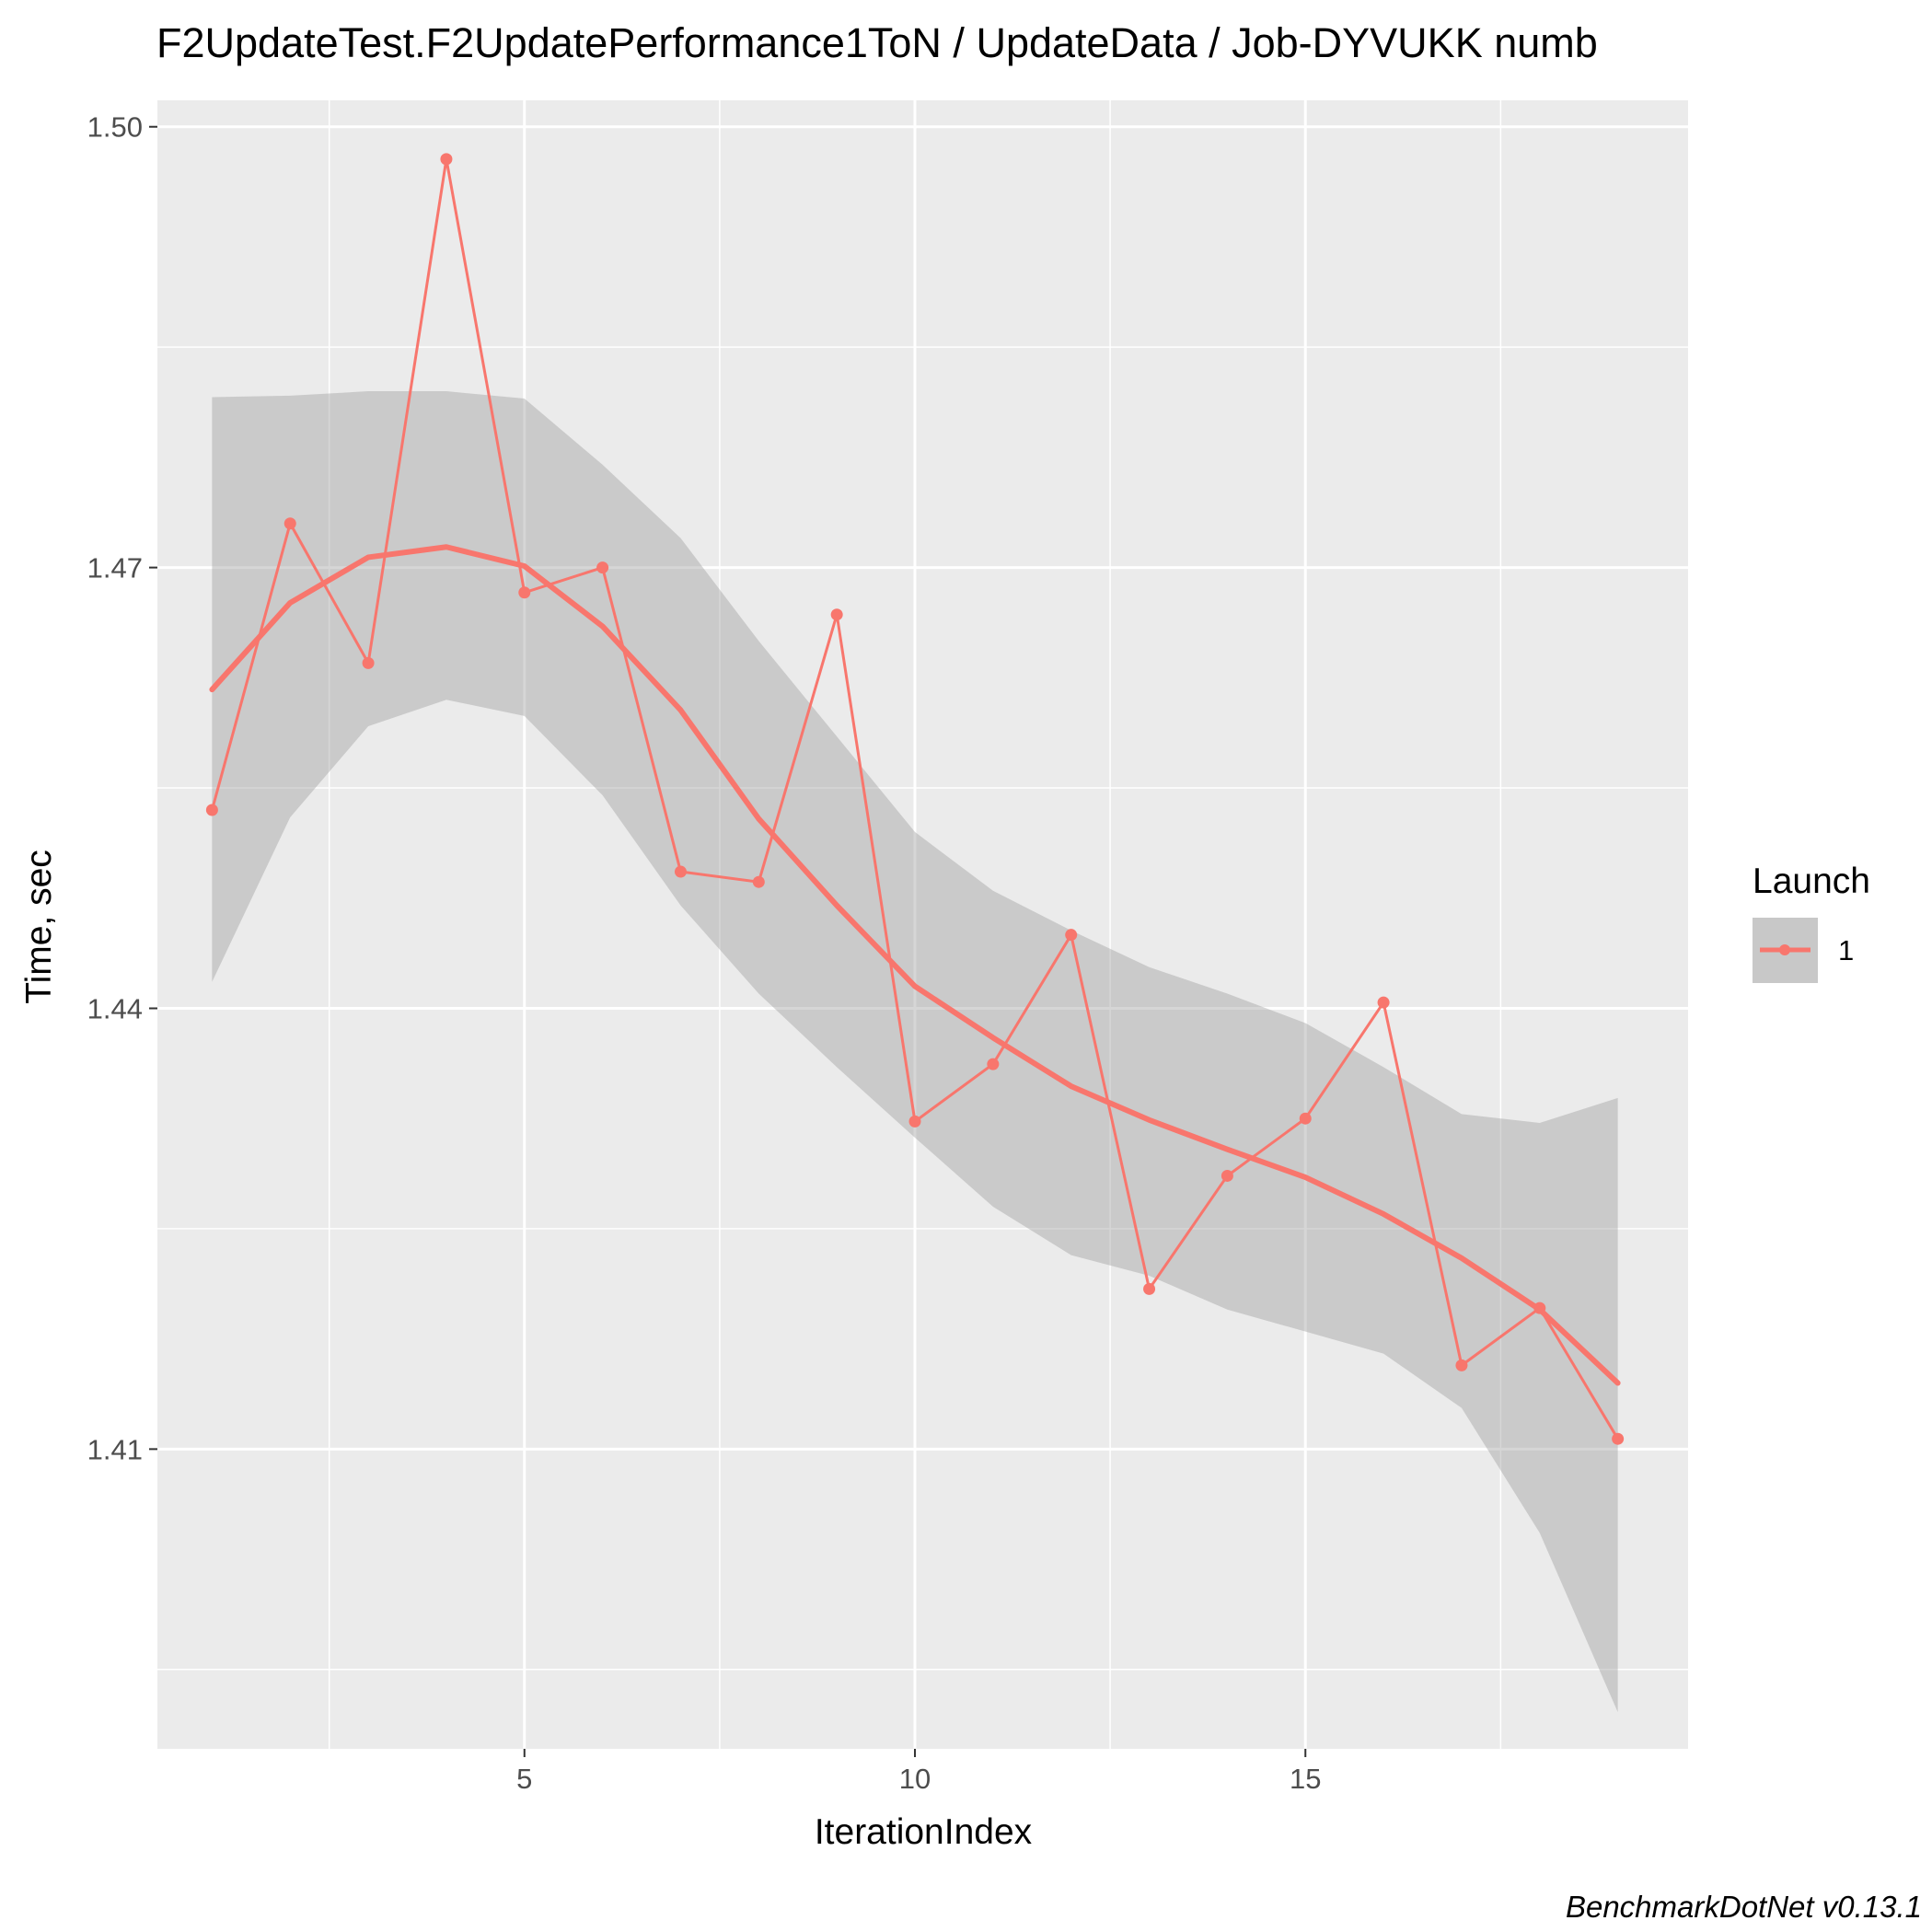 The image size is (1932, 1932). What do you see at coordinates (115, 127) in the screenshot?
I see `y-tick-label: 1.50` at bounding box center [115, 127].